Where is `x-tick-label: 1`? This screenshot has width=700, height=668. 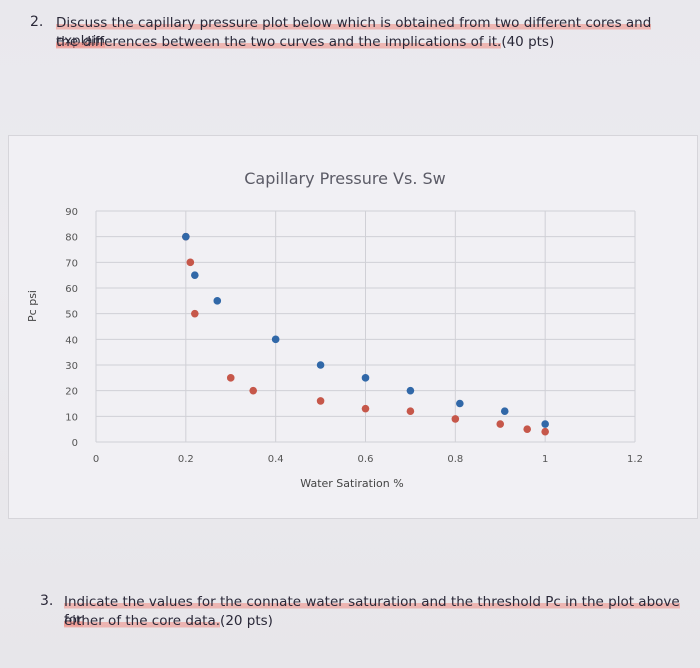 x-tick-label: 1 is located at coordinates (545, 459).